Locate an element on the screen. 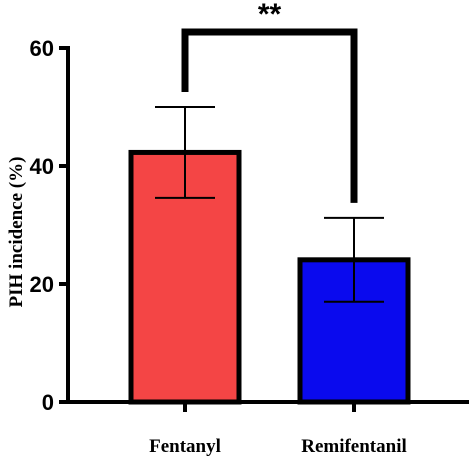 The width and height of the screenshot is (470, 460). significance-bracket is located at coordinates (269, 115).